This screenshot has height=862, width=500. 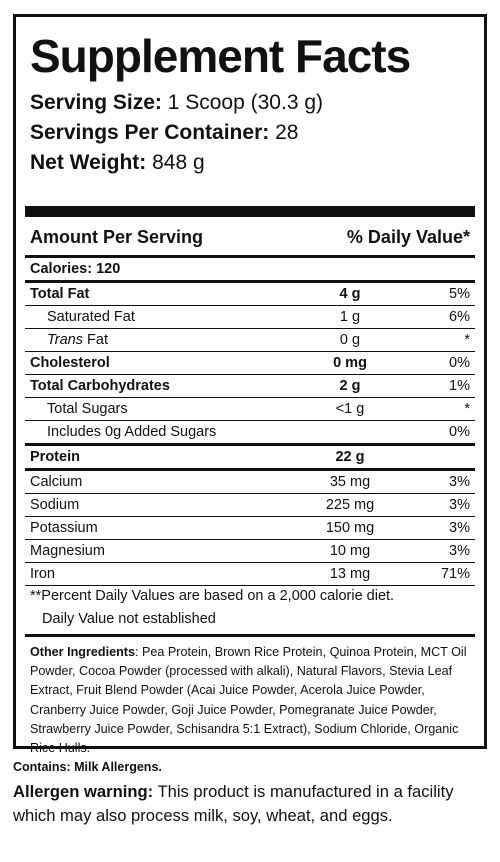 What do you see at coordinates (245, 102) in the screenshot?
I see `serving-size-value: 1 Scoop (30.3 g)` at bounding box center [245, 102].